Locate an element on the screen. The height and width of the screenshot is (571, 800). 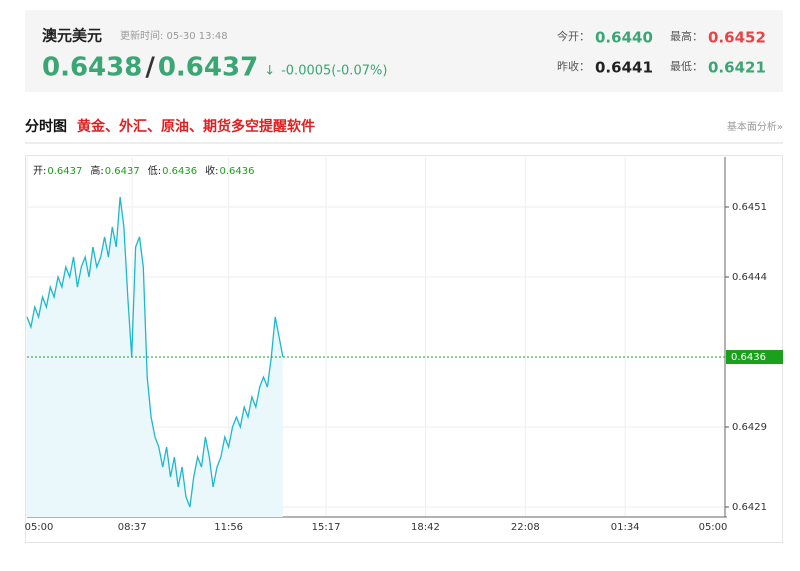
stat-value: 0.6440 is located at coordinates (624, 38).